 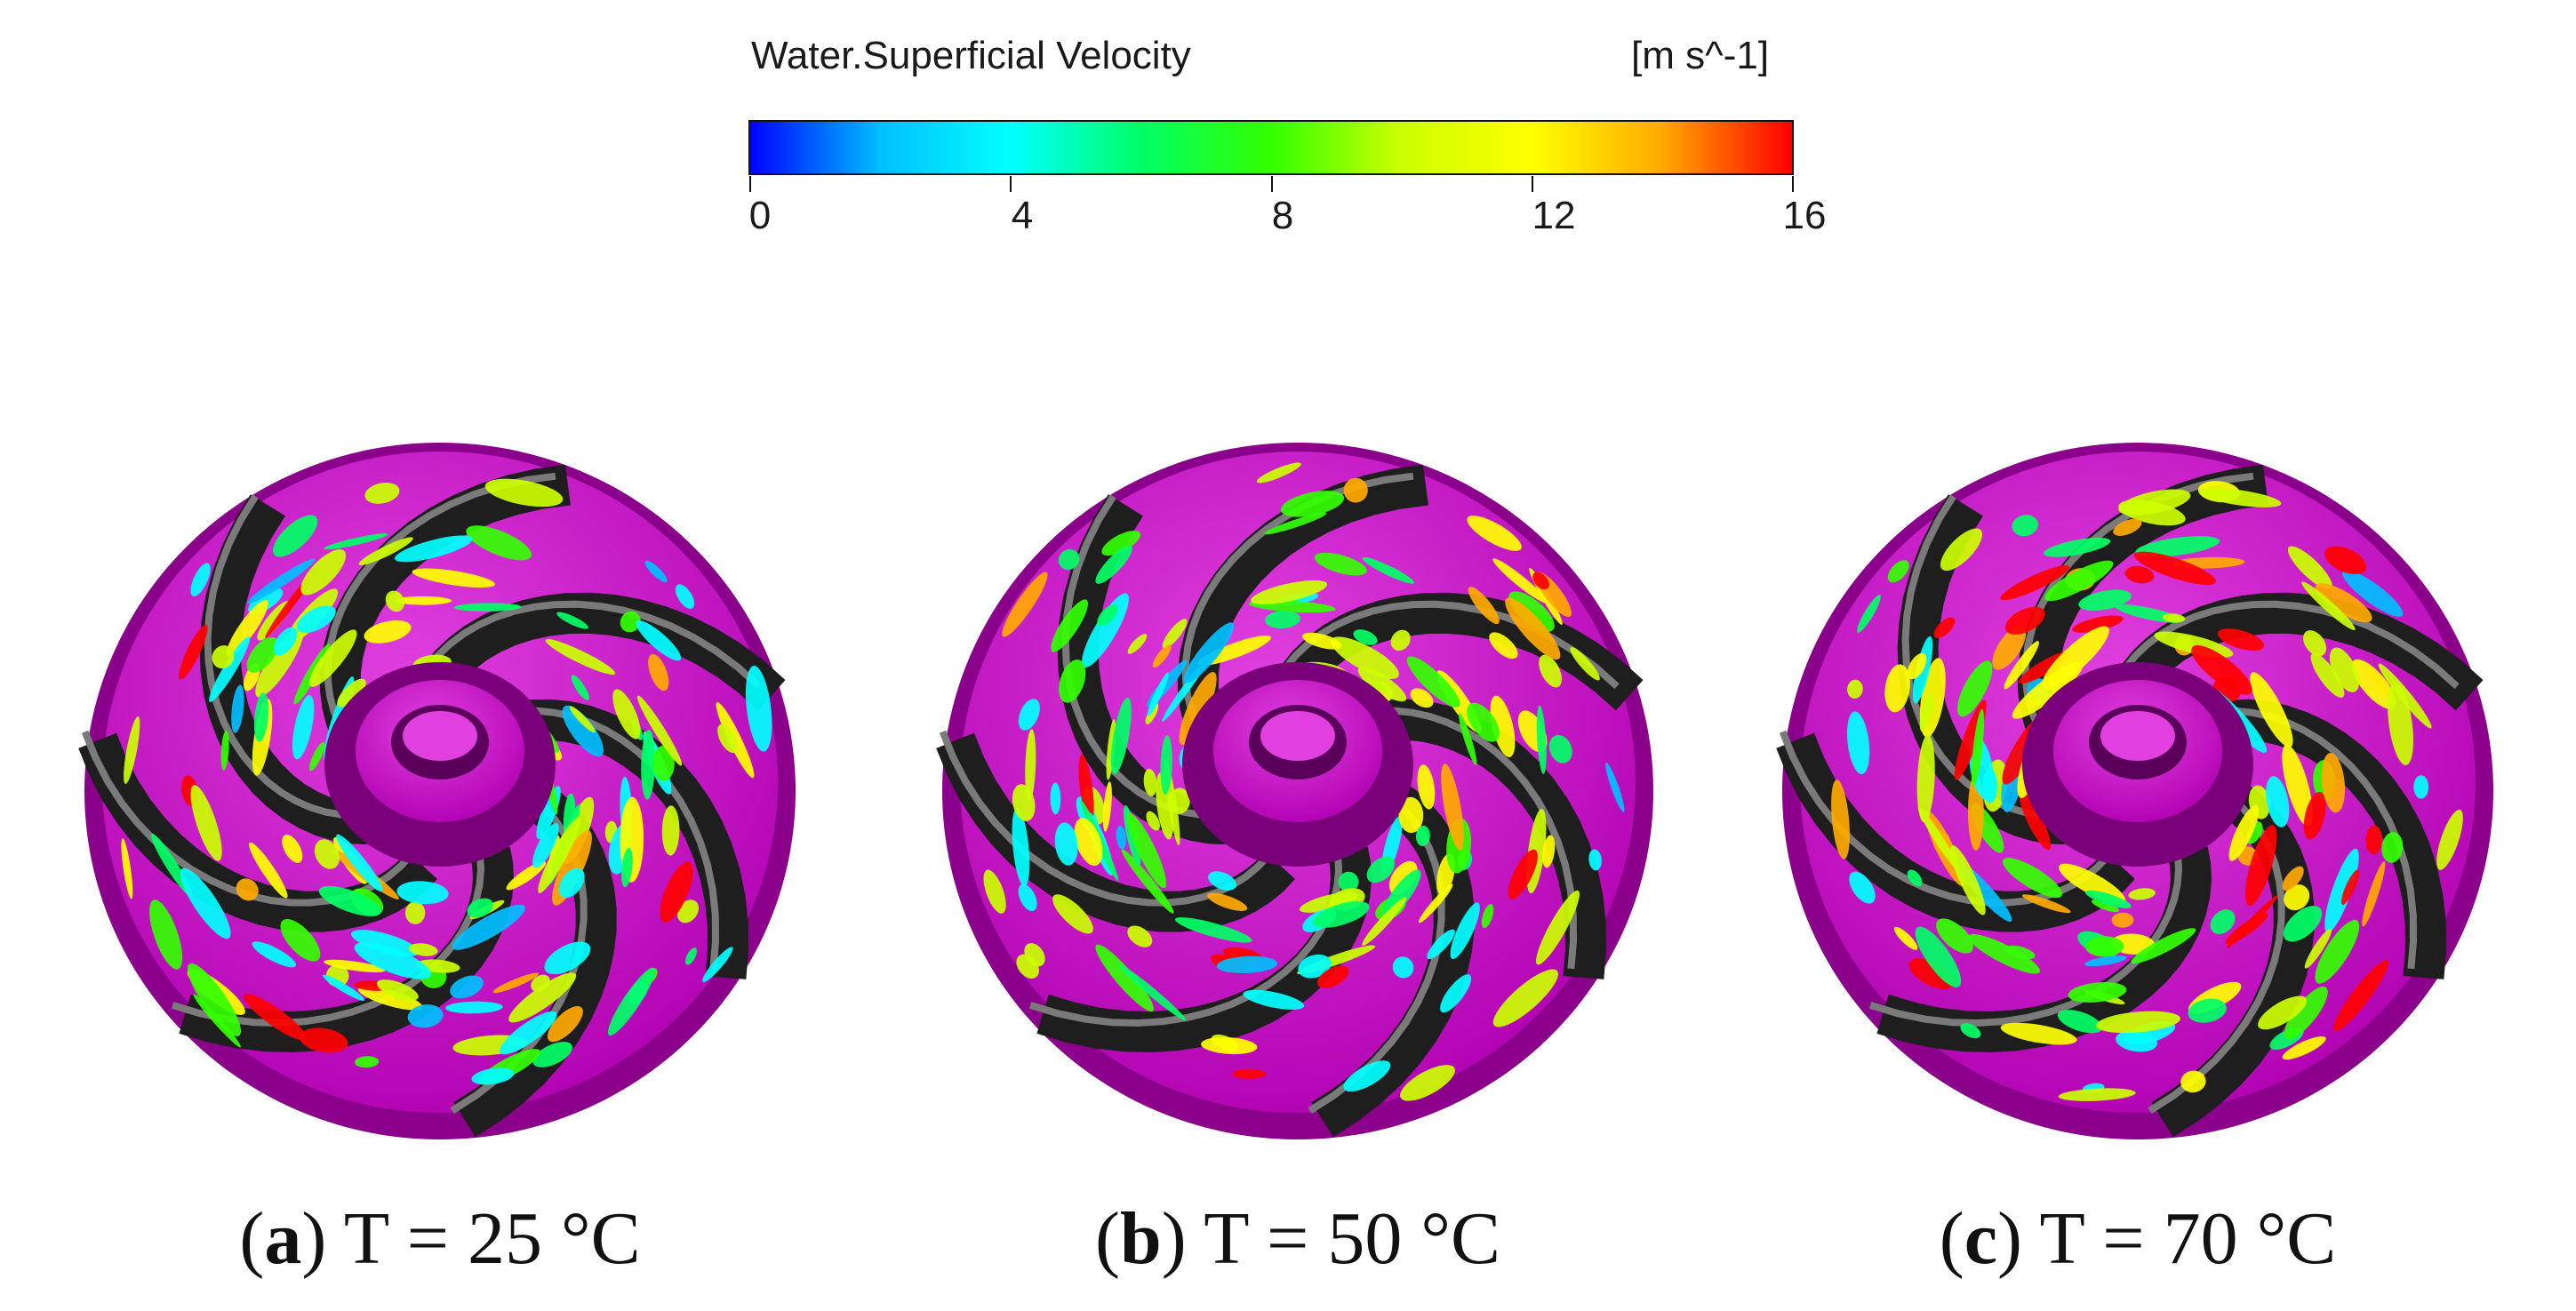 I want to click on caption-label: T = 70 °C, so click(x=2188, y=1238).